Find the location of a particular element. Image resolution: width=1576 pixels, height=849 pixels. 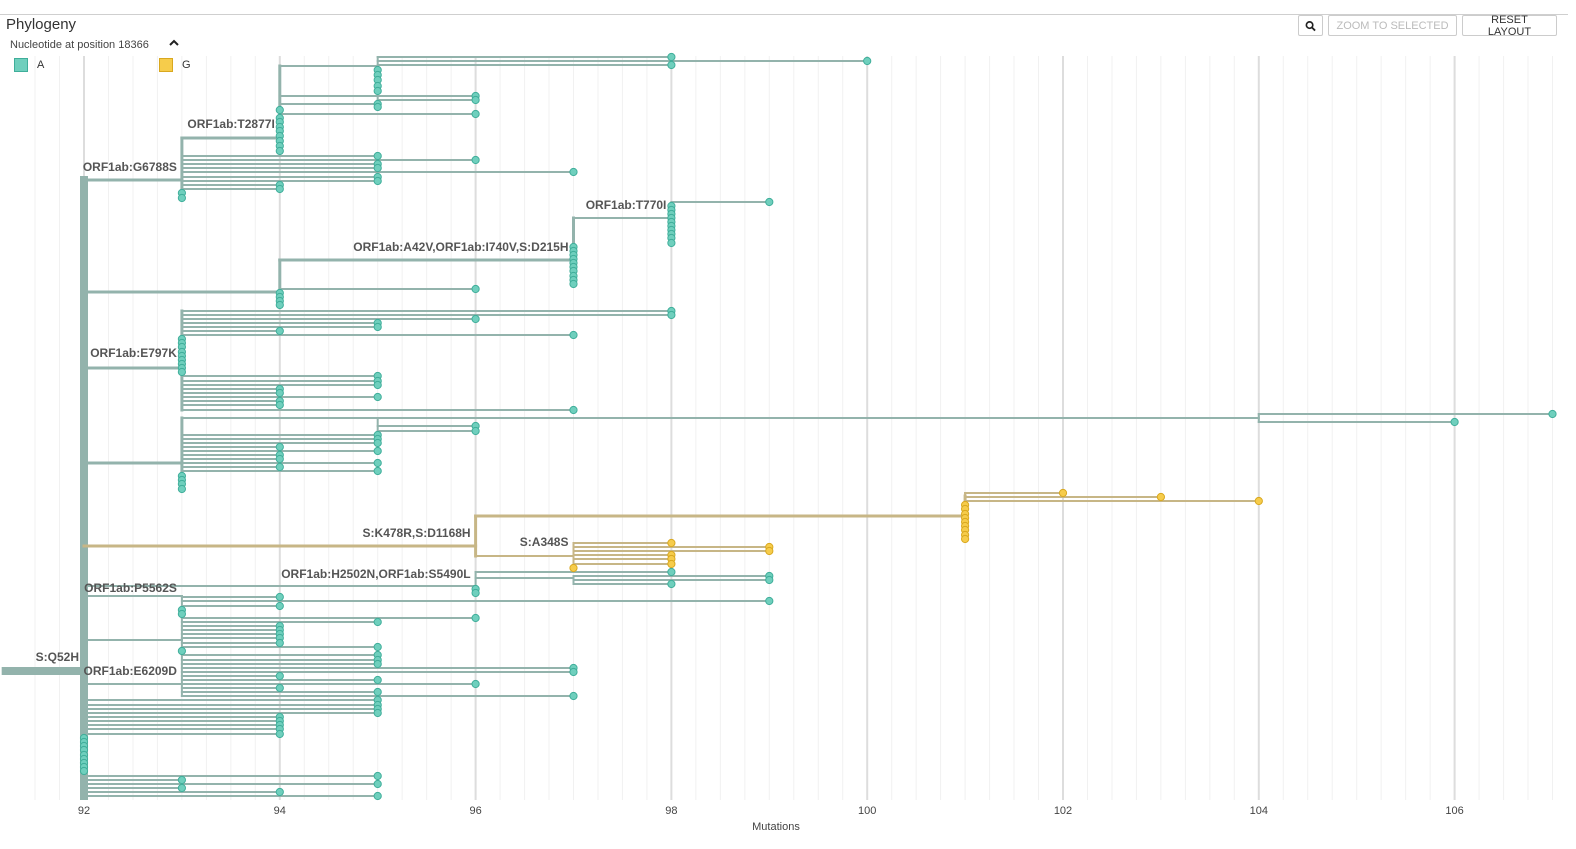

magnifier-icon is located at coordinates (1310, 25).